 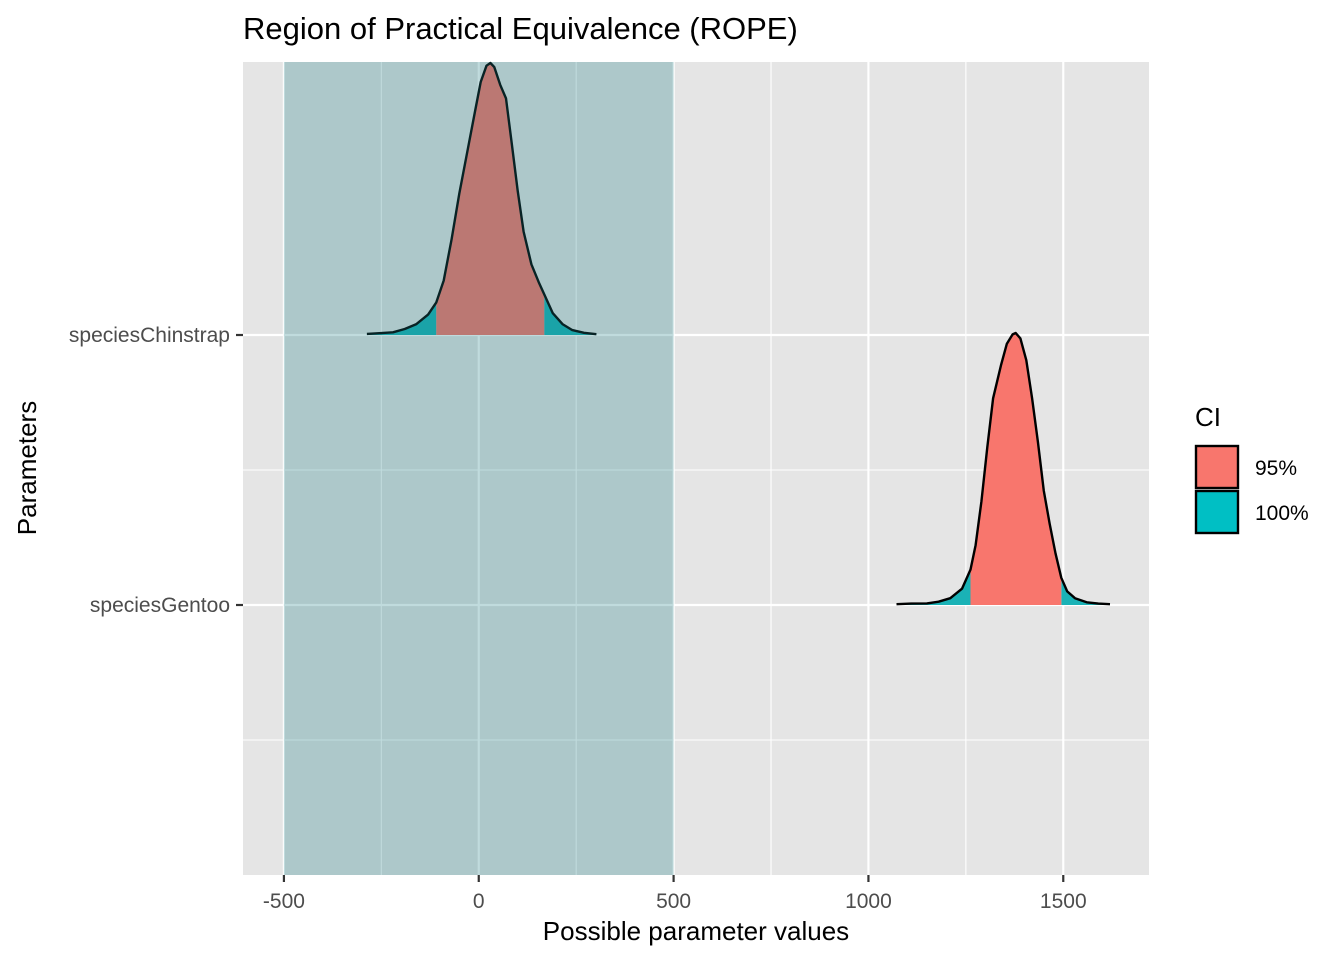 What do you see at coordinates (1251, 468) in the screenshot?
I see `legend: CI 95% 100%` at bounding box center [1251, 468].